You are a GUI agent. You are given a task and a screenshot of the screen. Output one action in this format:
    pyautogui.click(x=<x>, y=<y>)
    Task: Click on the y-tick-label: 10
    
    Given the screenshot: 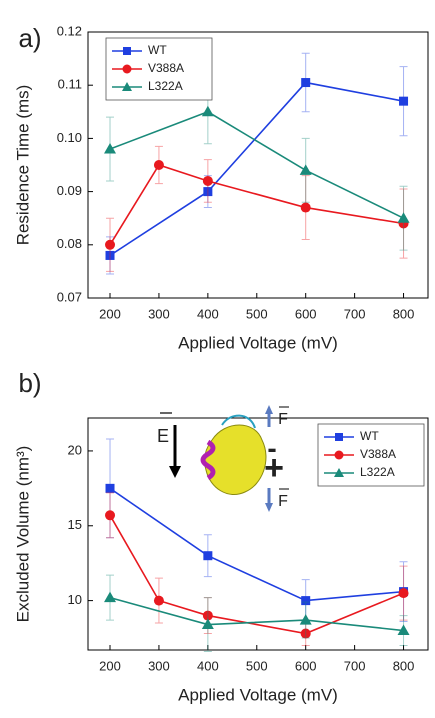 What is the action you would take?
    pyautogui.click(x=75, y=599)
    